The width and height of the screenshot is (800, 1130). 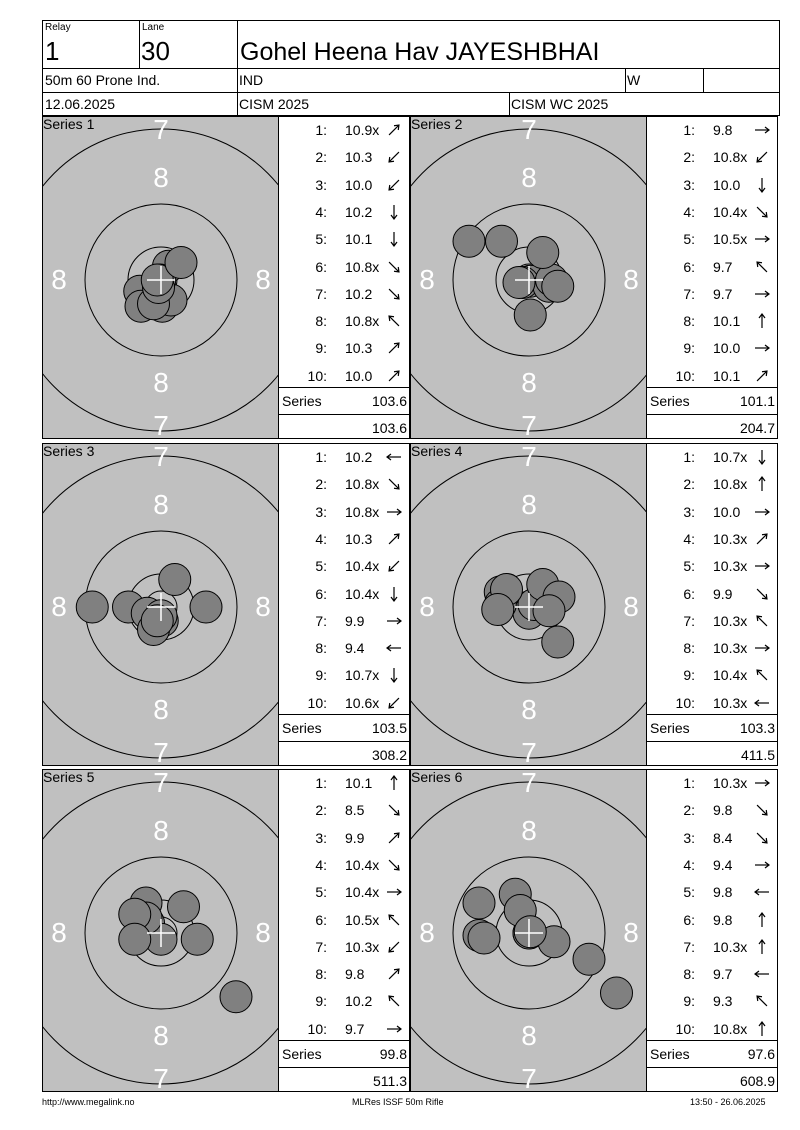 I want to click on series-total-row: Series 103.5, so click(x=344, y=728).